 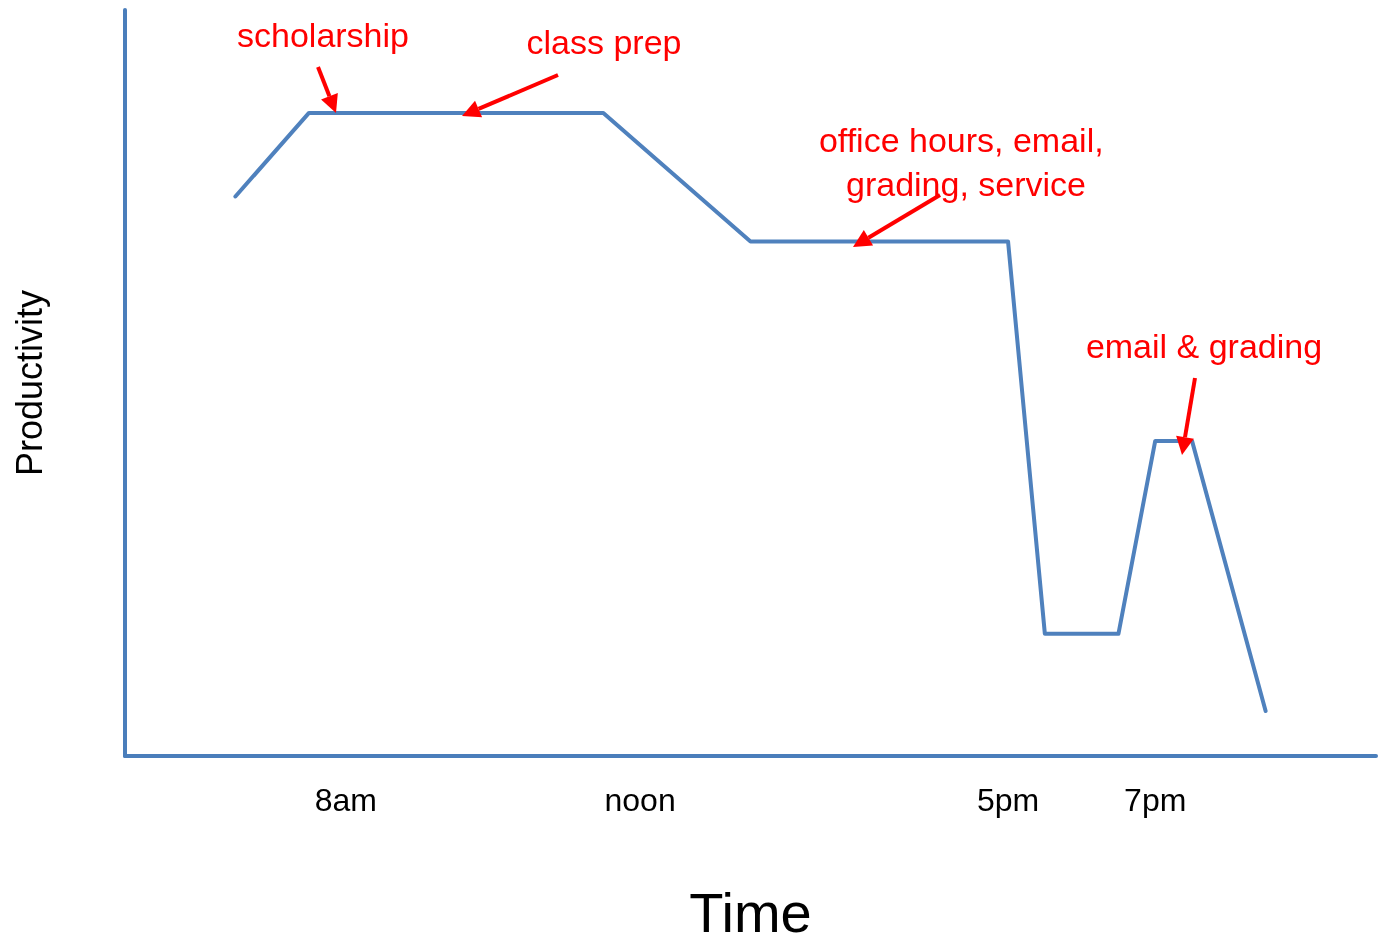 What do you see at coordinates (750, 912) in the screenshot?
I see `x-axis-title: Time` at bounding box center [750, 912].